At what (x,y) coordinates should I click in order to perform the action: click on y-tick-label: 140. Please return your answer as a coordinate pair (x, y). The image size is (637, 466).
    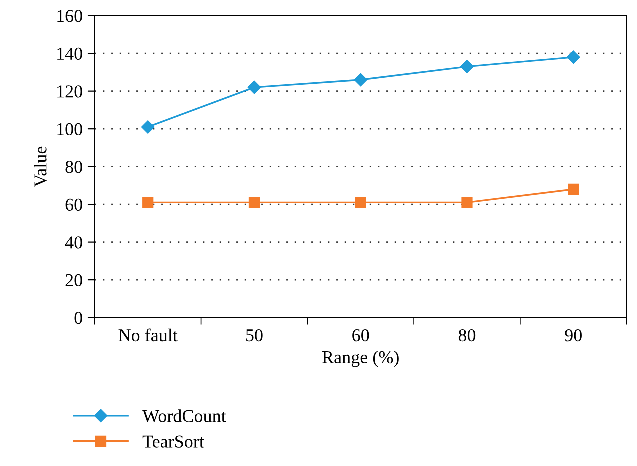
    Looking at the image, I should click on (70, 54).